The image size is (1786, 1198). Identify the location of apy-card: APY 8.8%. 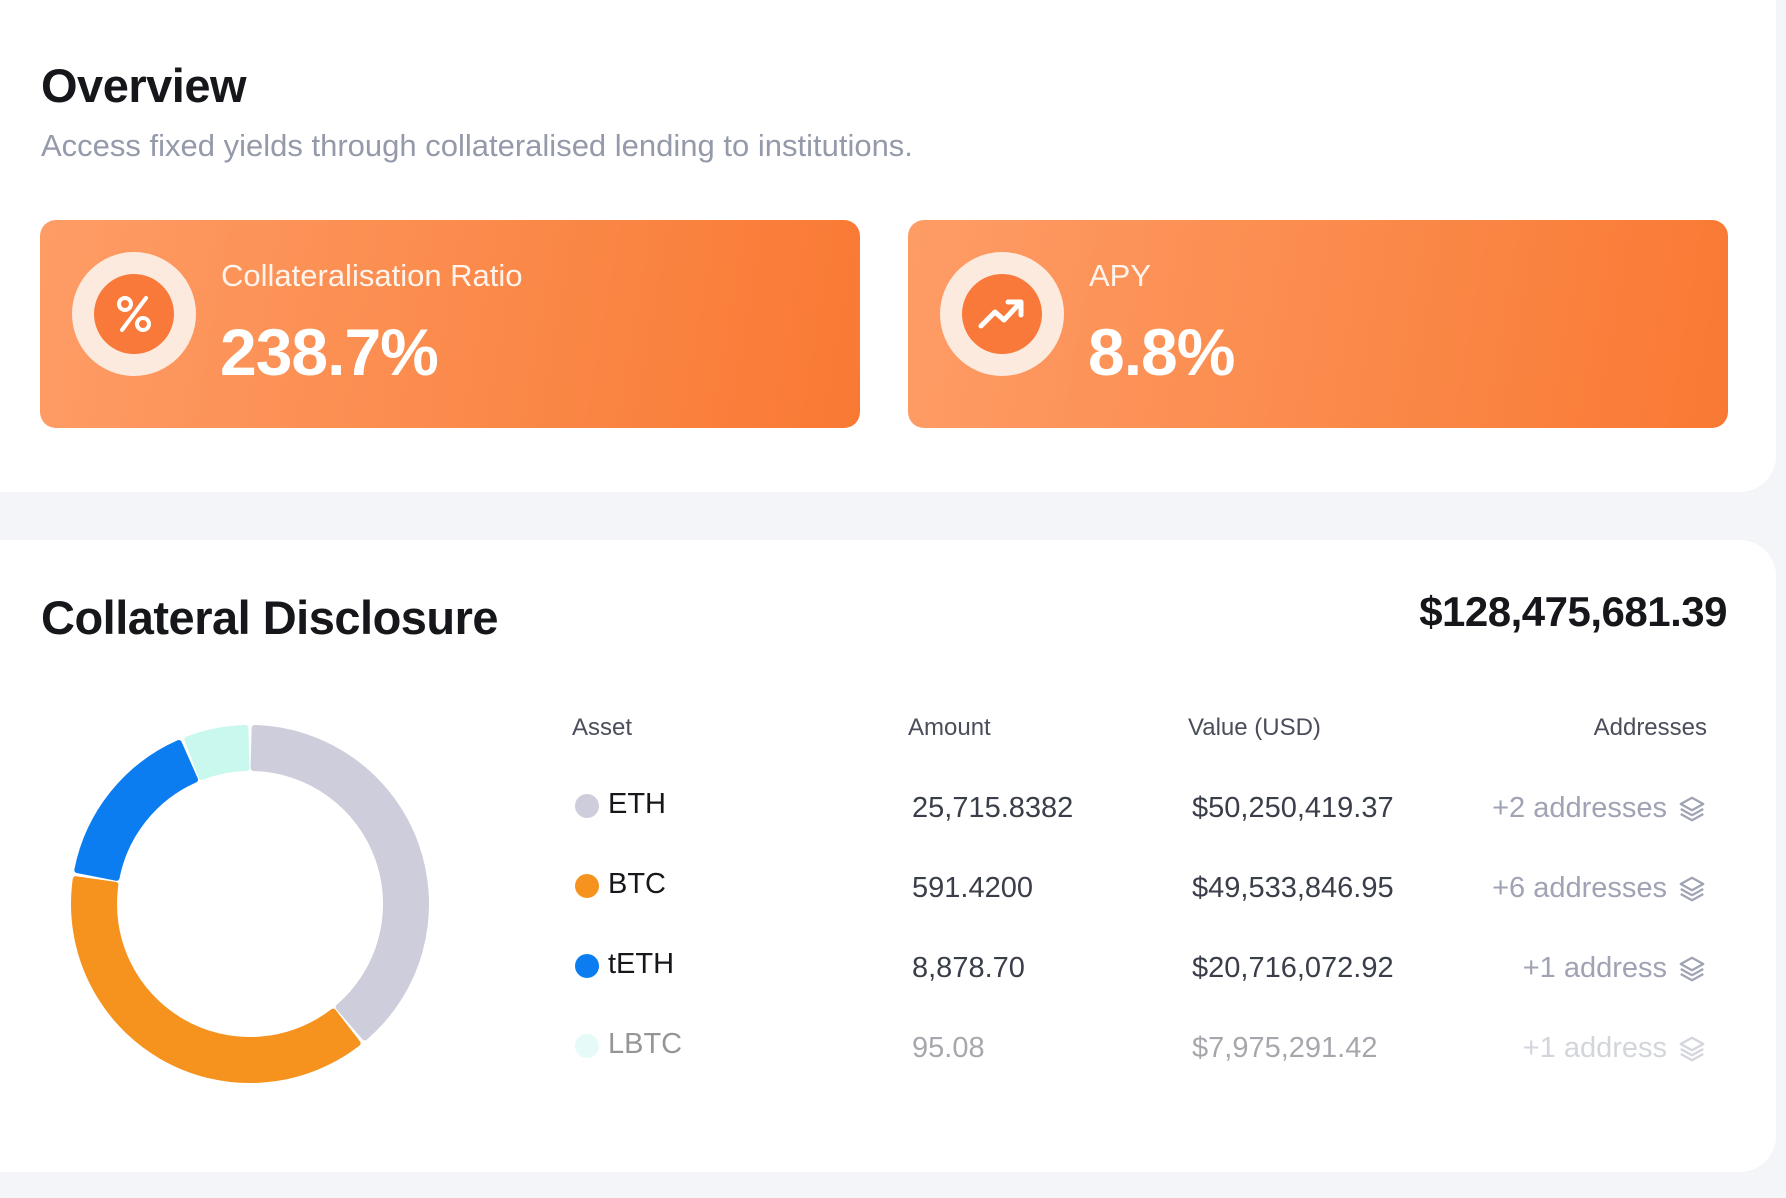
(1318, 324).